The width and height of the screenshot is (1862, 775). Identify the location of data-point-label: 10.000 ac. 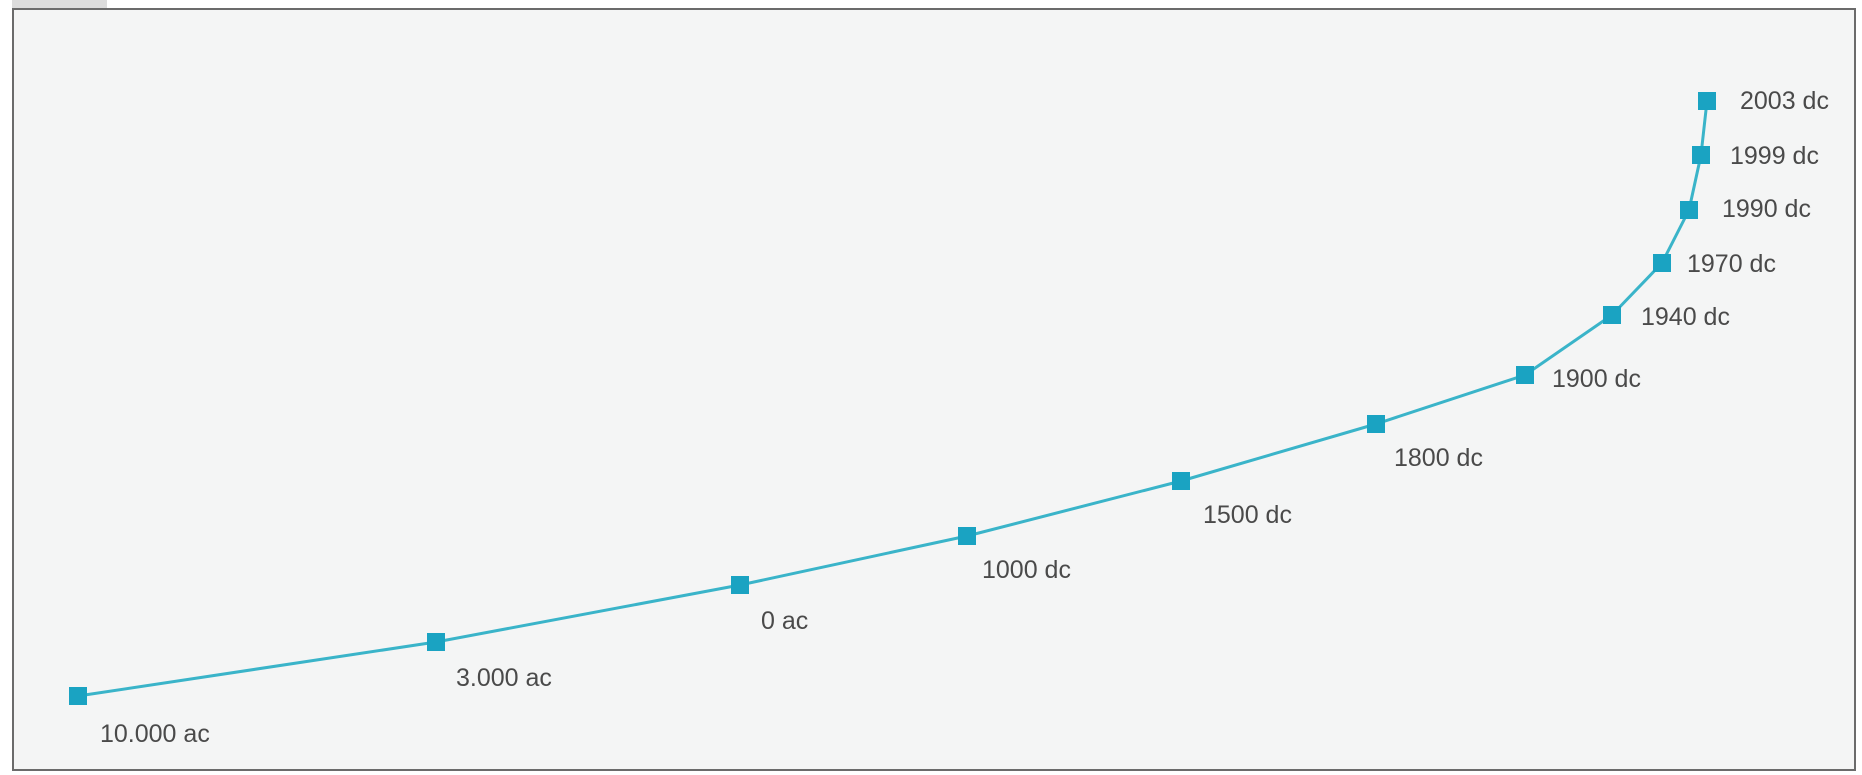
(155, 734).